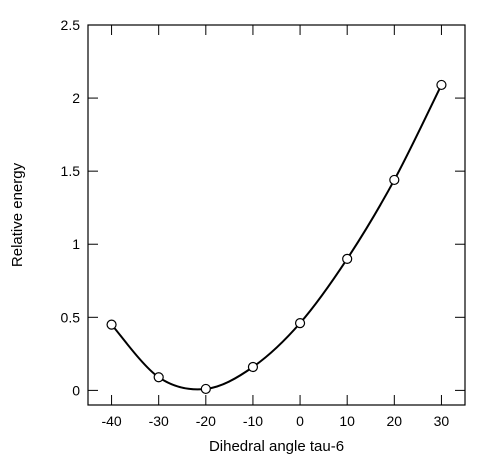 The image size is (477, 456). Describe the element at coordinates (253, 421) in the screenshot. I see `x-tick-label: -10` at that location.